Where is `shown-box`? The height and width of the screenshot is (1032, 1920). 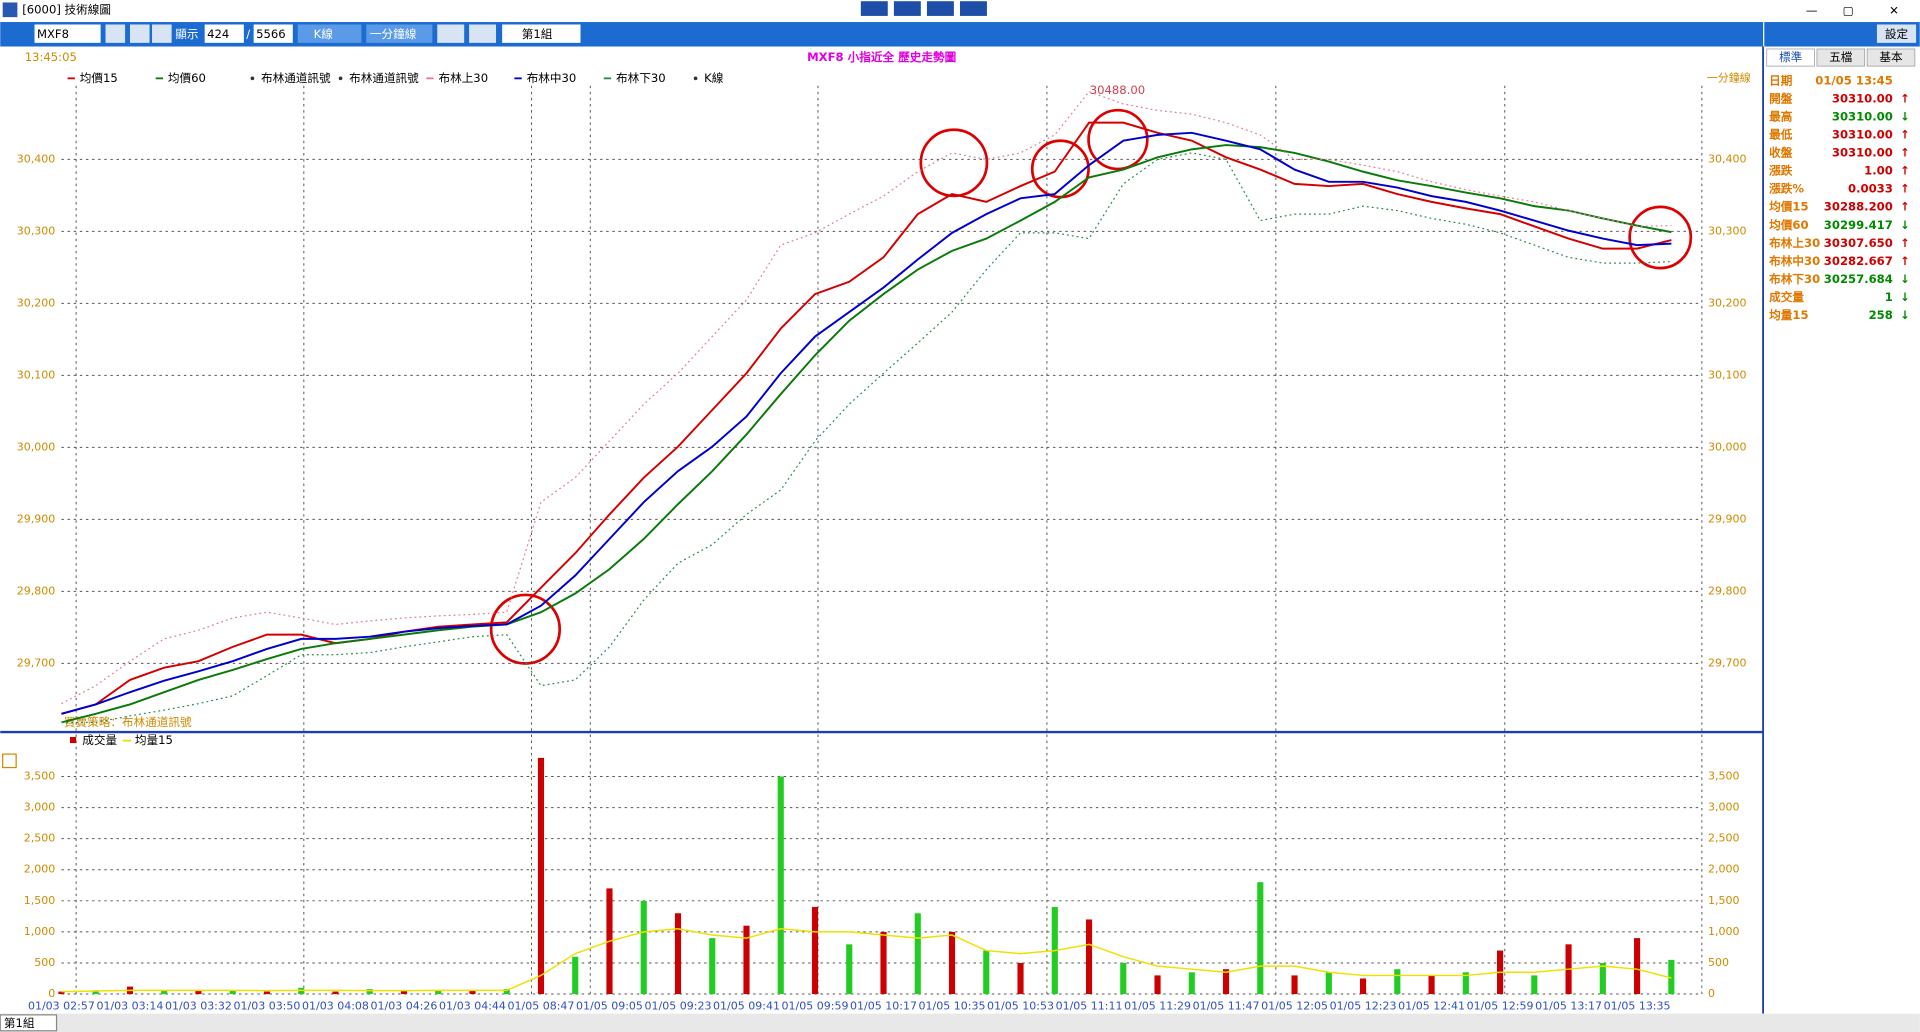 shown-box is located at coordinates (224, 33).